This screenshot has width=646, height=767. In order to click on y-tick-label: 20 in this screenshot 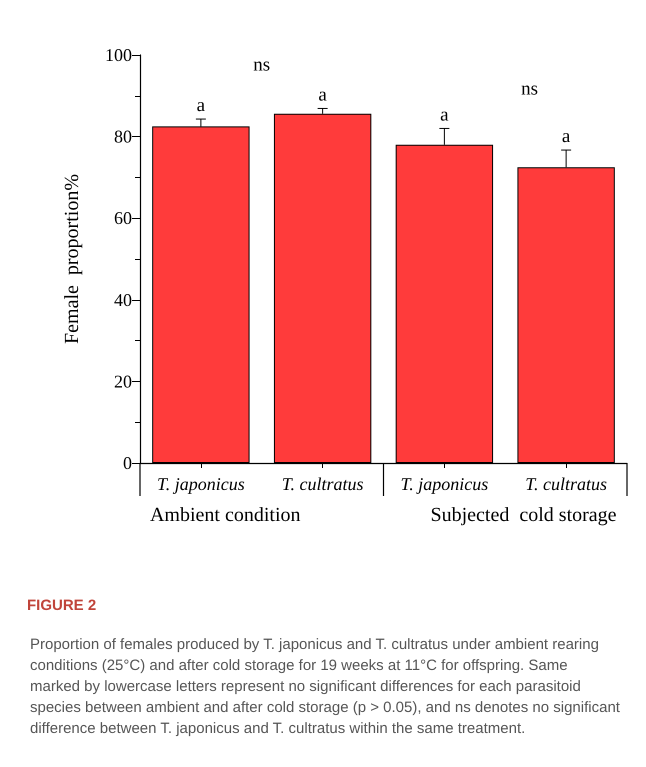, I will do `click(123, 381)`.